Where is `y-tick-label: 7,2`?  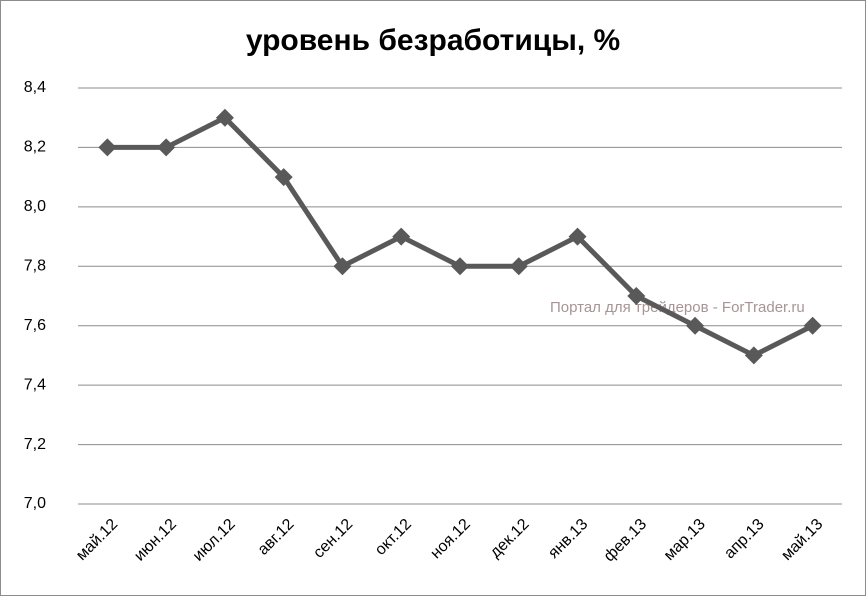 y-tick-label: 7,2 is located at coordinates (35, 444).